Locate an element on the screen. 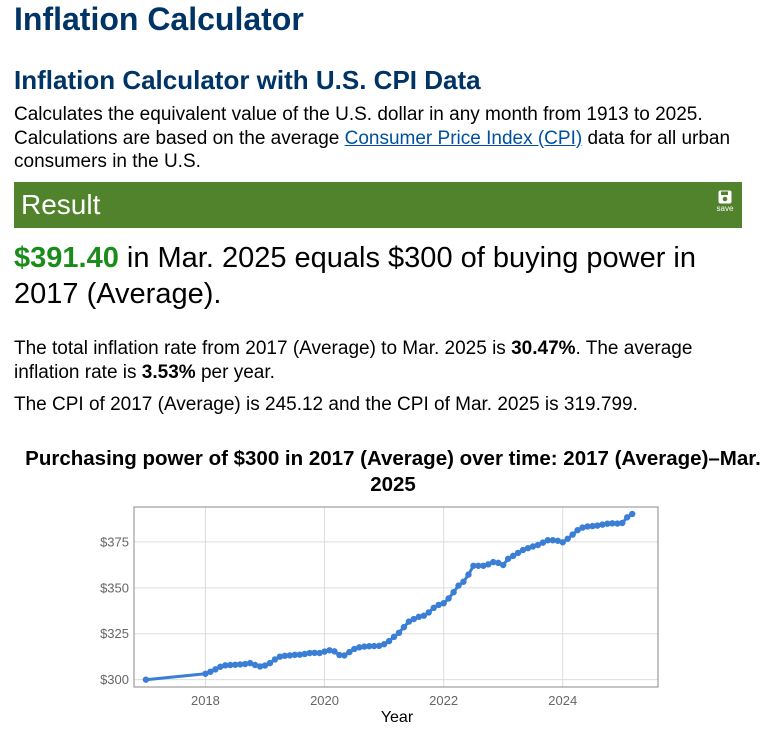 This screenshot has height=742, width=773. cpi-link: Consumer Price Index (CPI) is located at coordinates (463, 138).